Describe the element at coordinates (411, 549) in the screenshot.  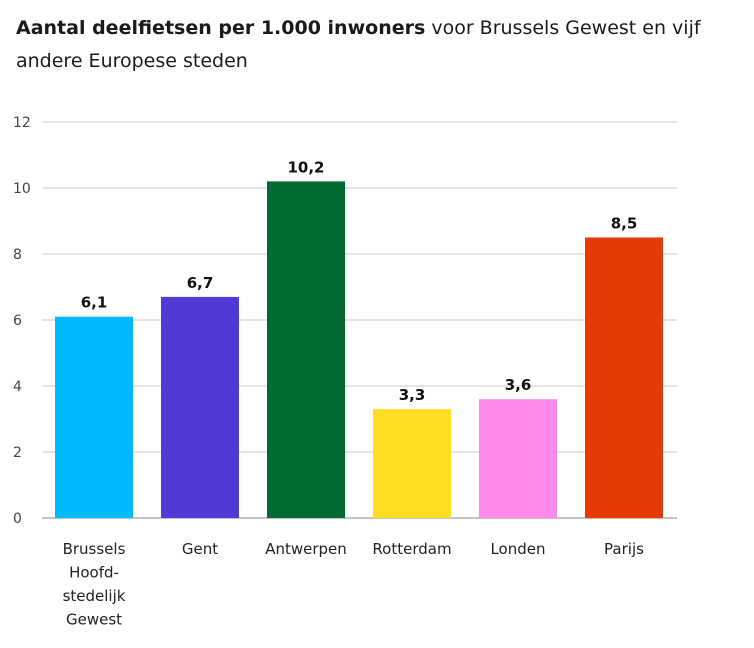
I see `x-category-label: Rotterdam` at that location.